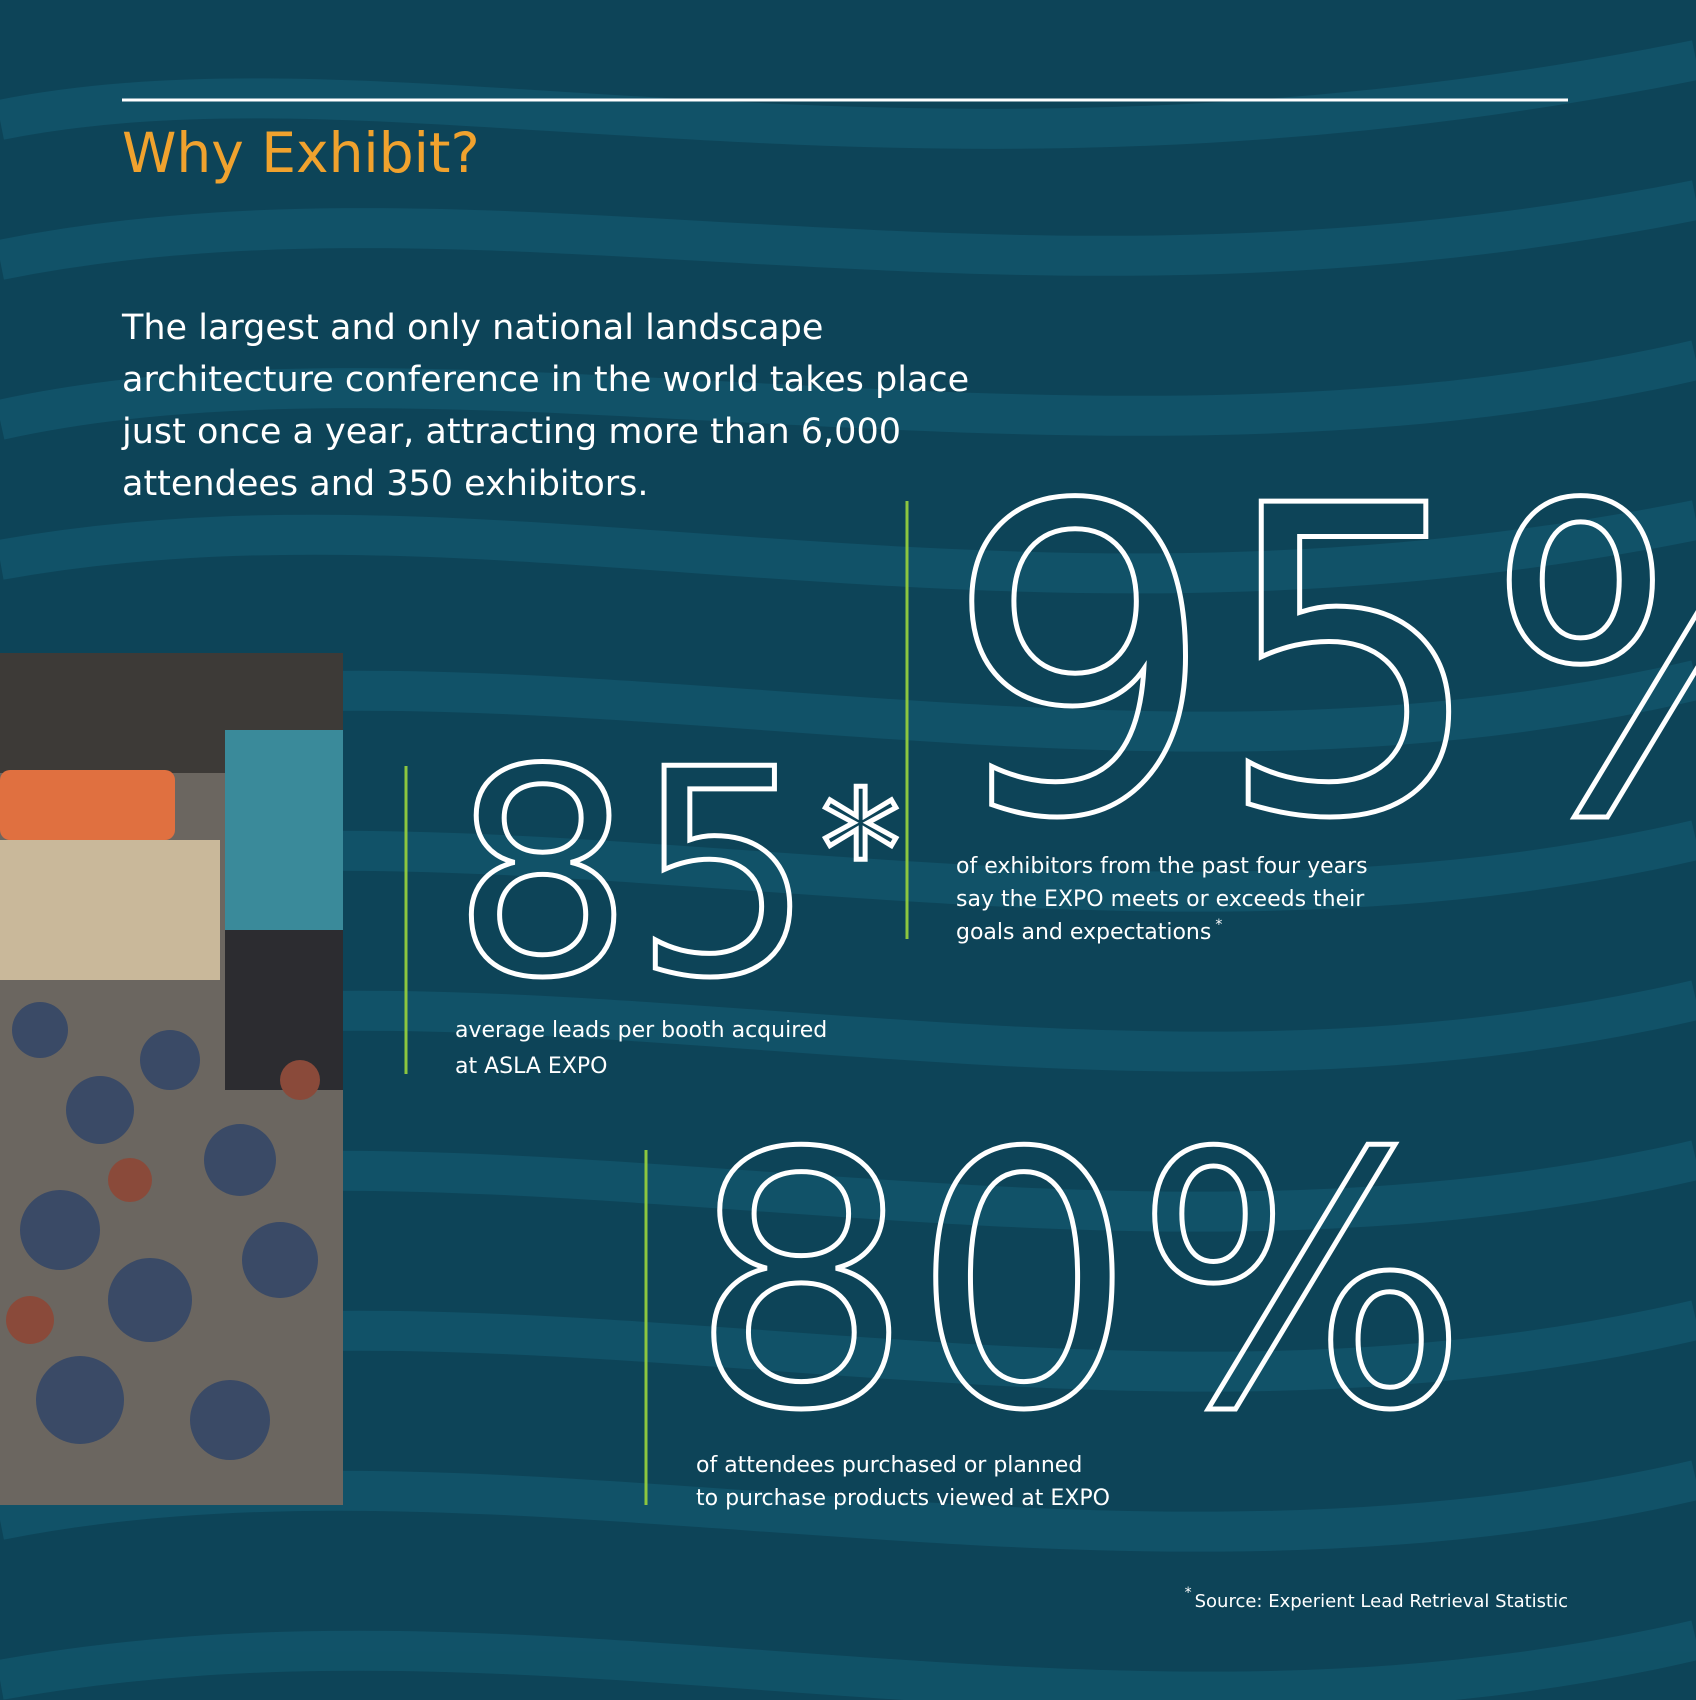  Describe the element at coordinates (301, 153) in the screenshot. I see `title: Why Exhibit?` at that location.